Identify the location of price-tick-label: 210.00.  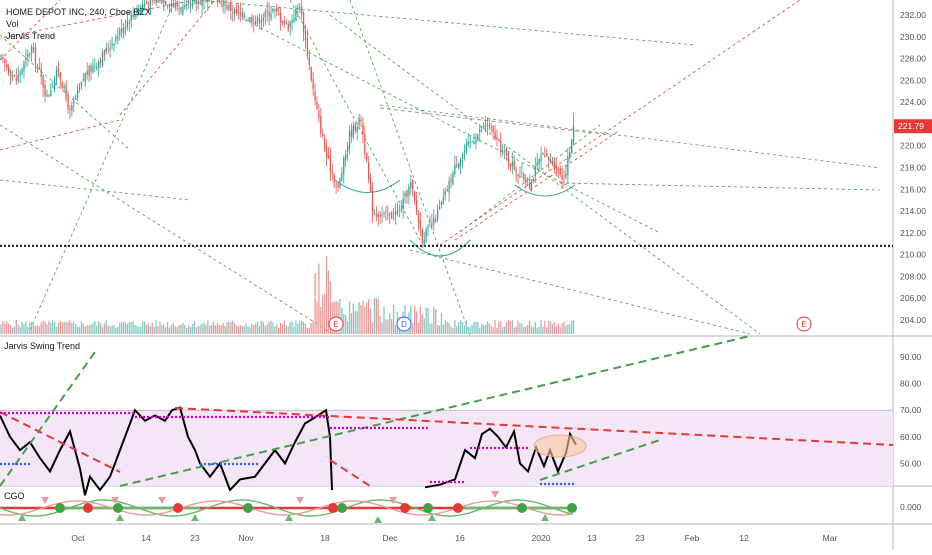
(913, 255).